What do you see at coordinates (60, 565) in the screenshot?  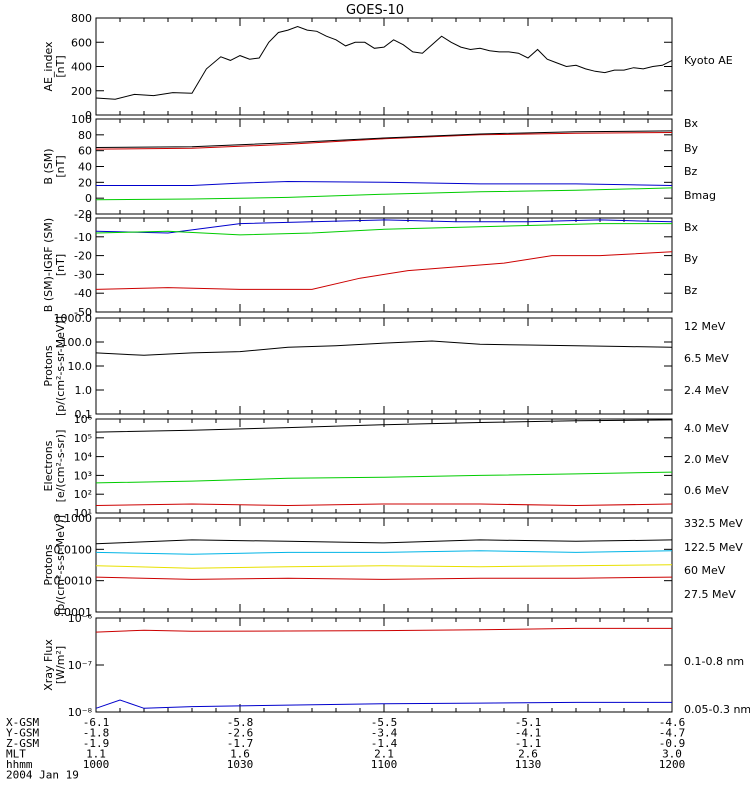 I see `y-axis-label: [p/(cm²-s-sr-MeV)]` at bounding box center [60, 565].